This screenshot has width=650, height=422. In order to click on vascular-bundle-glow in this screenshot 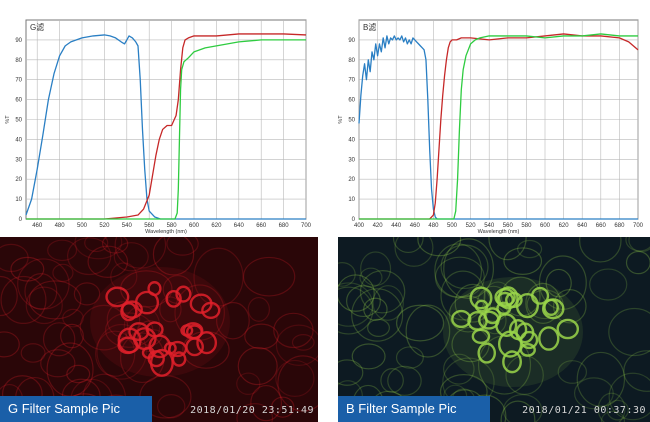, I will do `click(160, 322)`.